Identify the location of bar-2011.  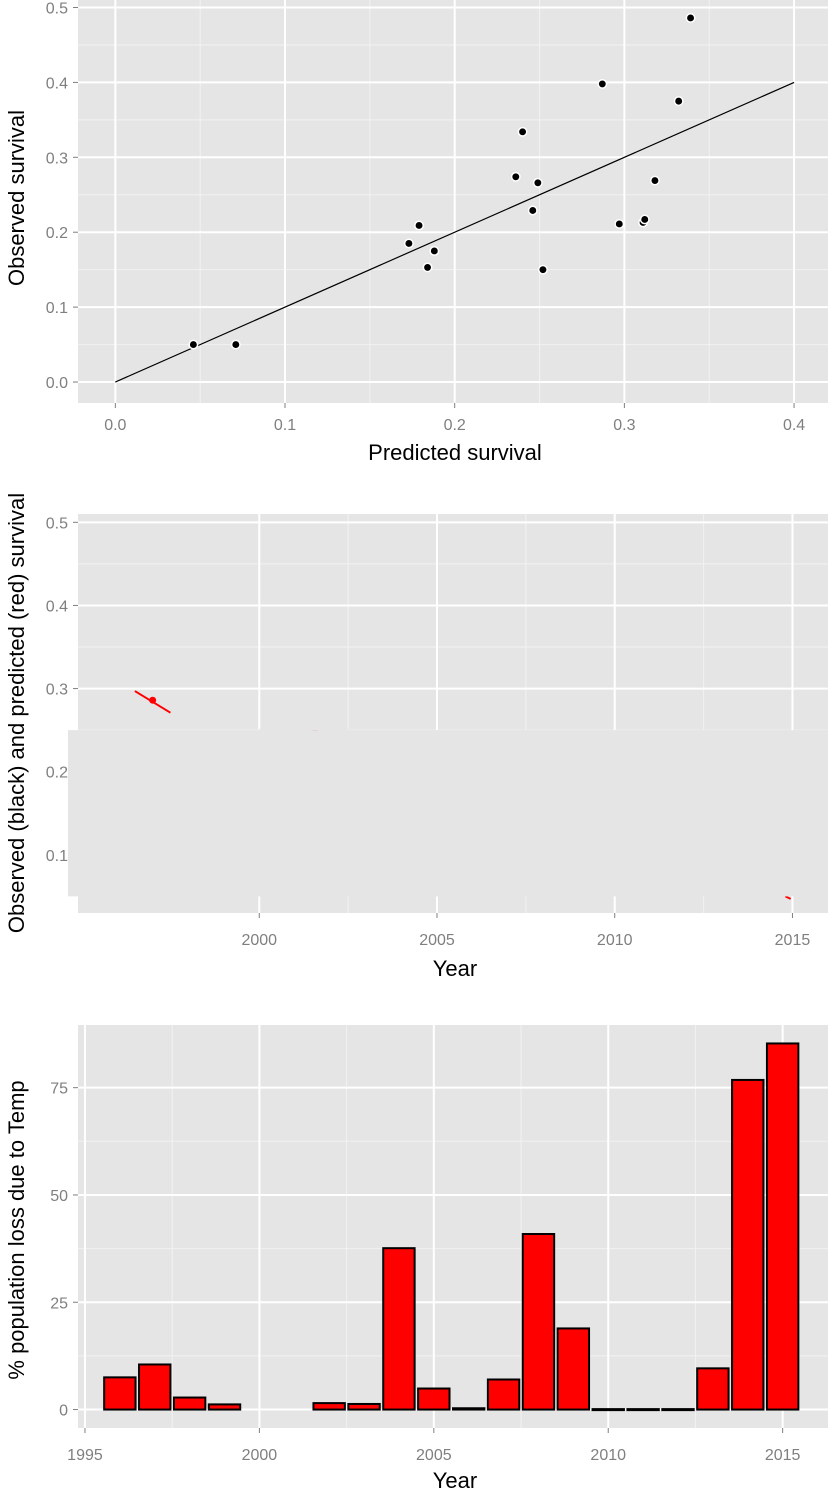
(643, 1410).